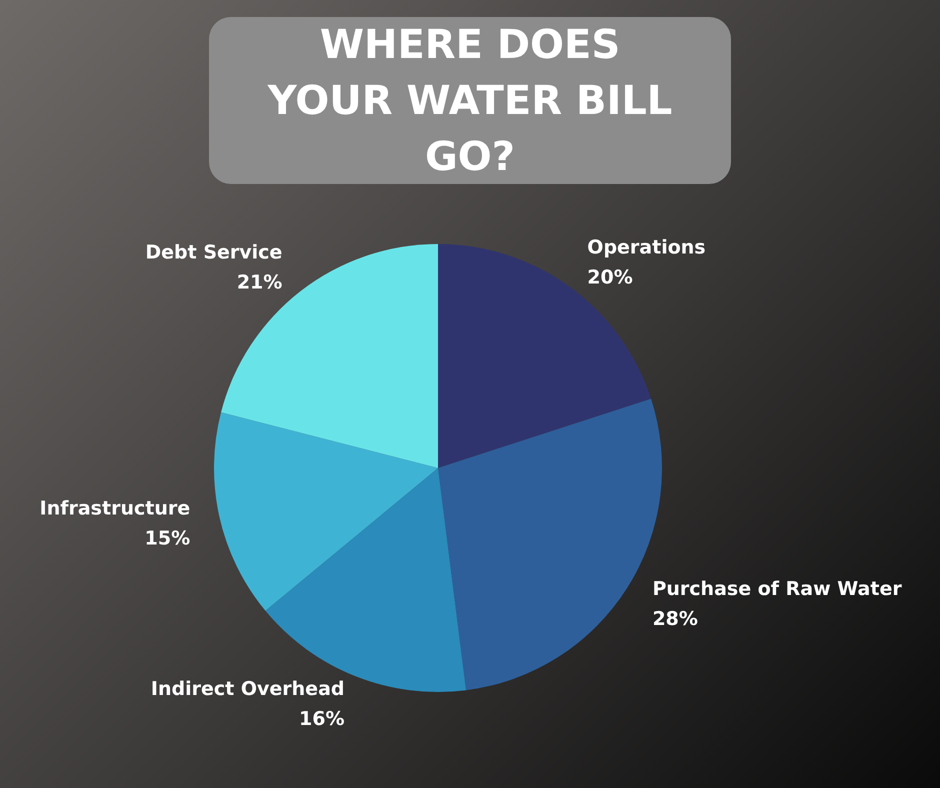 The height and width of the screenshot is (788, 940). Describe the element at coordinates (470, 100) in the screenshot. I see `chart-title: WHERE DOES YOUR WATER BILL GO?` at that location.